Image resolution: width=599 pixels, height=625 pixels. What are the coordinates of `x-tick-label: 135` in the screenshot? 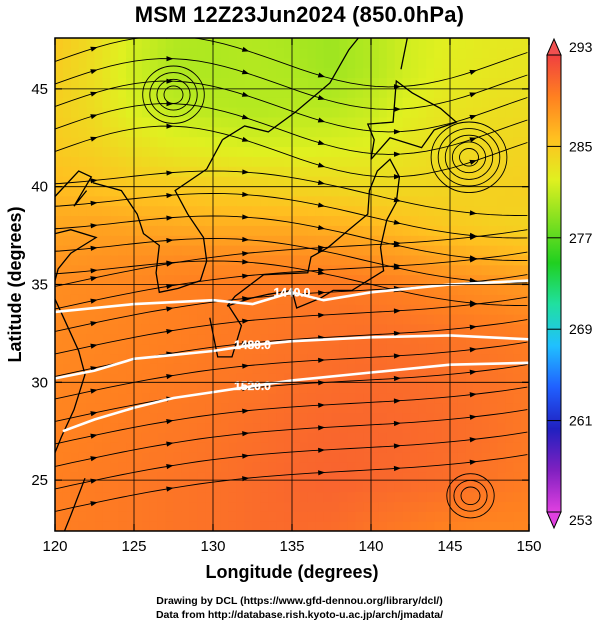 It's located at (291, 546).